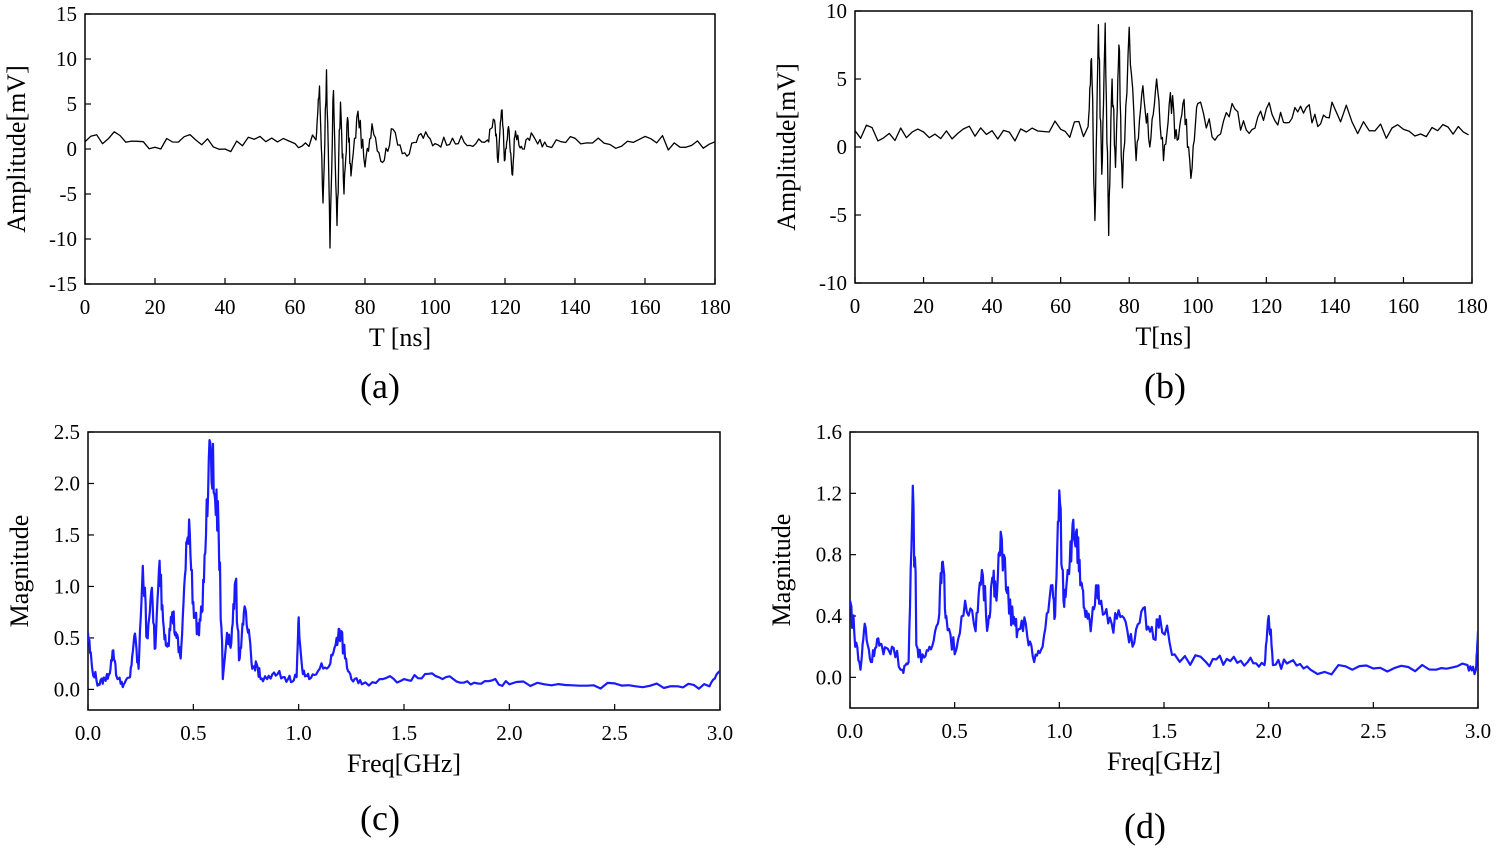  What do you see at coordinates (380, 818) in the screenshot?
I see `panel-label: (c)` at bounding box center [380, 818].